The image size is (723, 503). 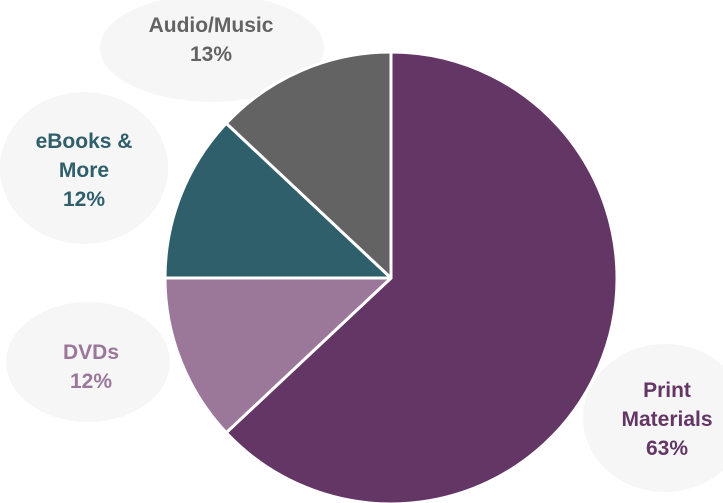 I want to click on slice-label-ebooks: eBooks & More 12%, so click(x=84, y=170).